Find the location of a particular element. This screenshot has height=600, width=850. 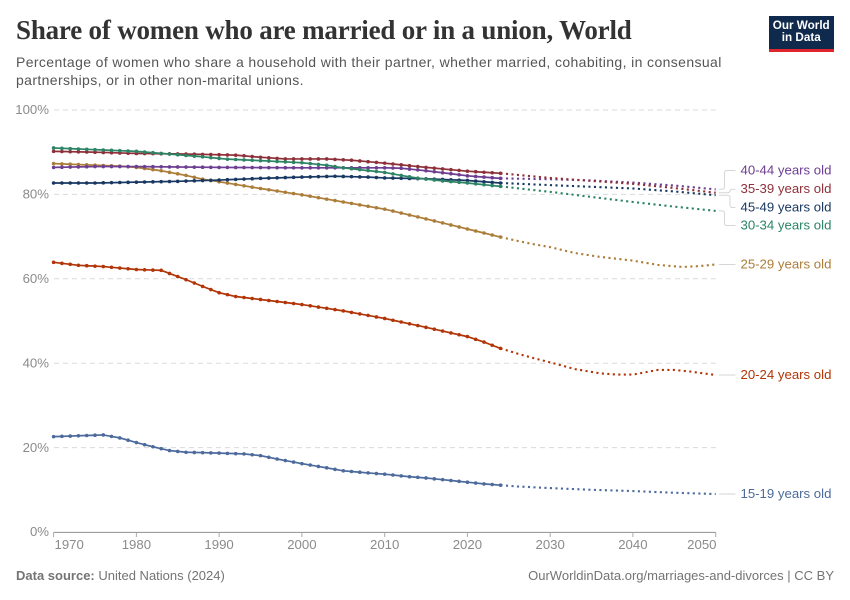

svg-text: 2030 is located at coordinates (550, 544).